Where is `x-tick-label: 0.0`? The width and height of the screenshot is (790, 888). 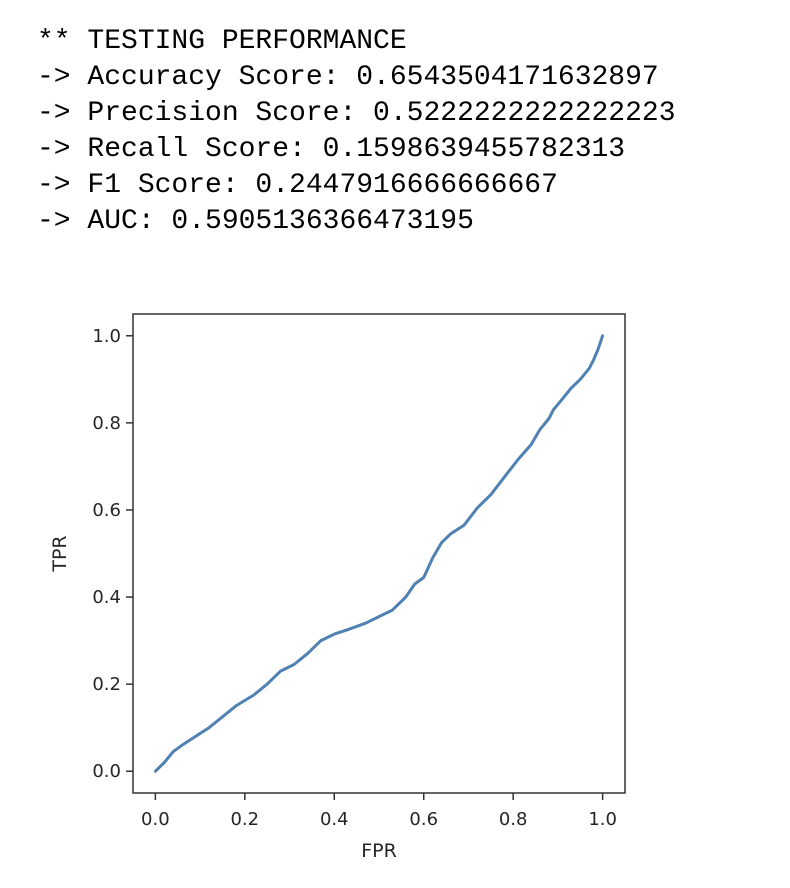
x-tick-label: 0.0 is located at coordinates (155, 819).